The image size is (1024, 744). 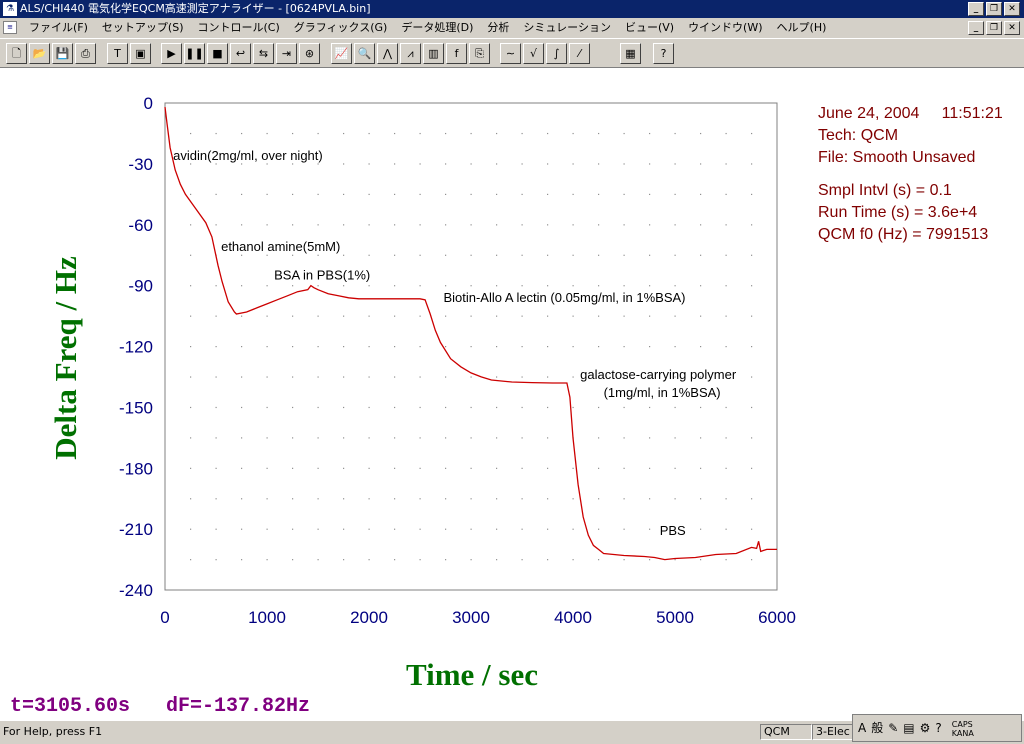 What do you see at coordinates (136, 347) in the screenshot?
I see `y-tick-label: -120` at bounding box center [136, 347].